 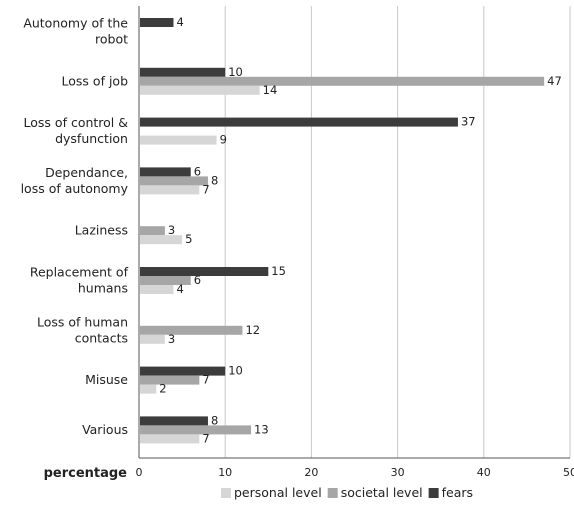 I want to click on data-label: 5, so click(x=188, y=239).